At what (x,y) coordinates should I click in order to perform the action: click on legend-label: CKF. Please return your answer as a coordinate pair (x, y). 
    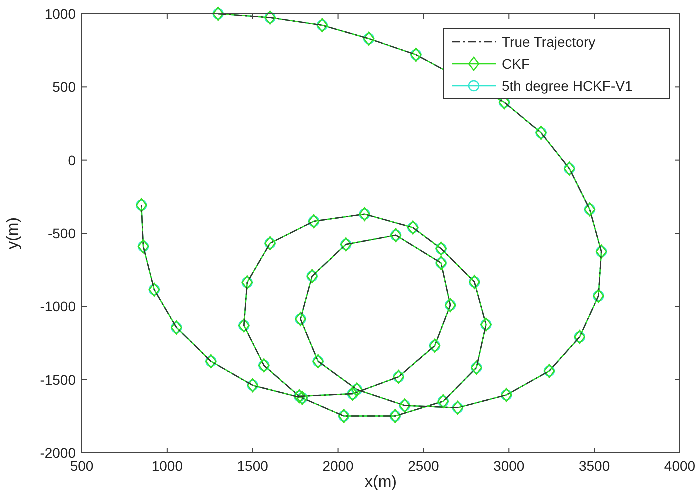
    Looking at the image, I should click on (516, 64).